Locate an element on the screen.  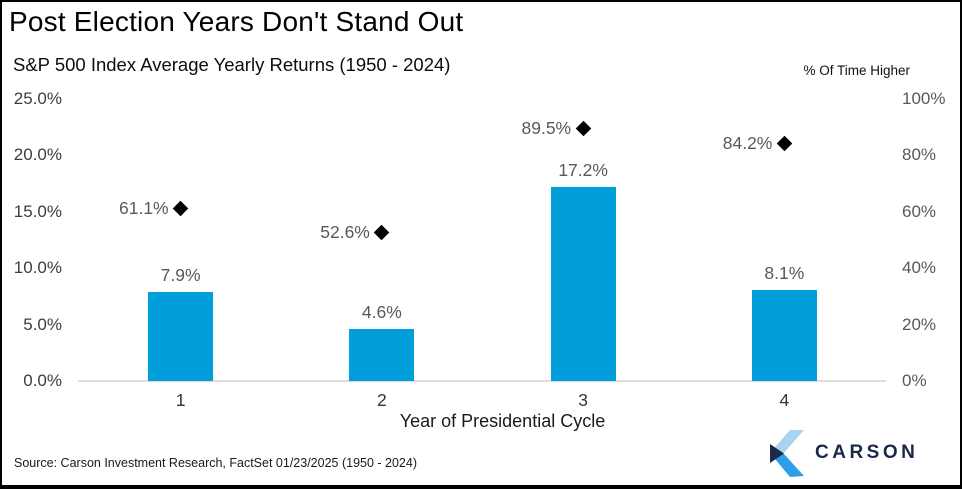
logo-top-stroke is located at coordinates (787, 442).